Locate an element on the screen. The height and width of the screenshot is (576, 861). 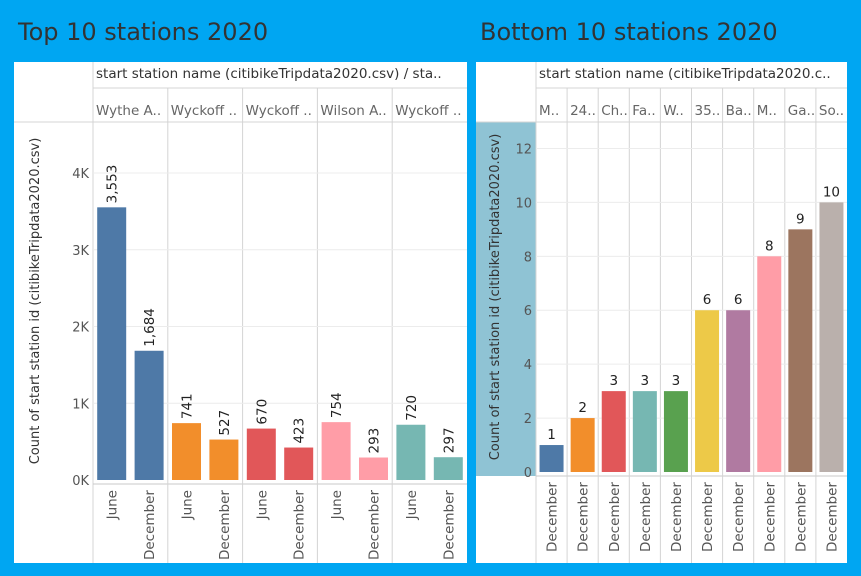
station-name-header: Wythe A.. is located at coordinates (128, 111).